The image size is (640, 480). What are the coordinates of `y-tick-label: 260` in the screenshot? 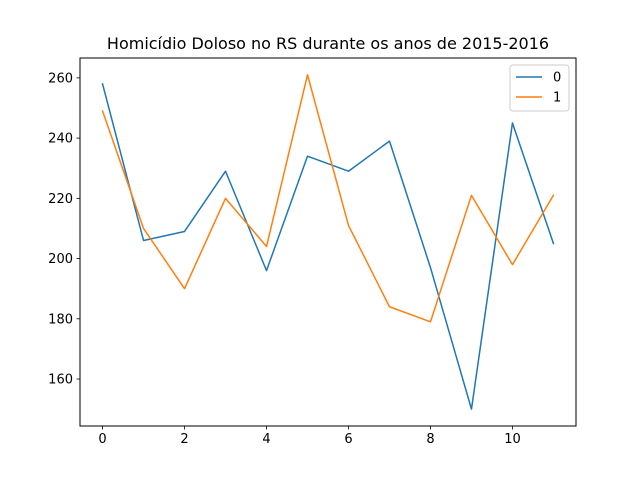 It's located at (60, 78).